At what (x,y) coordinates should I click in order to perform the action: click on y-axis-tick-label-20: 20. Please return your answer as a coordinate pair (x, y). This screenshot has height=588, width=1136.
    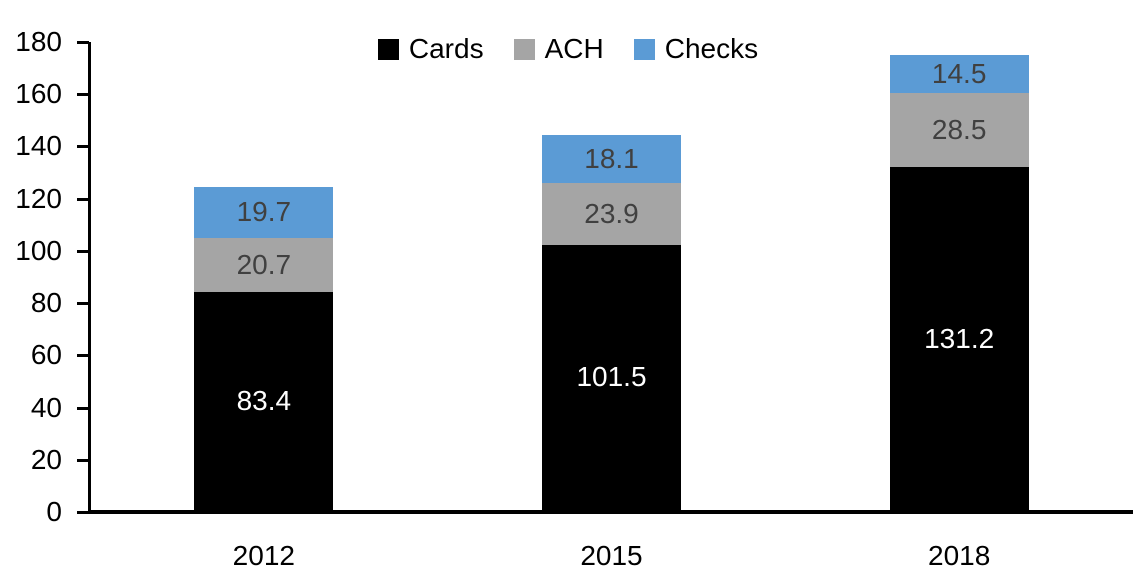
    Looking at the image, I should click on (46, 459).